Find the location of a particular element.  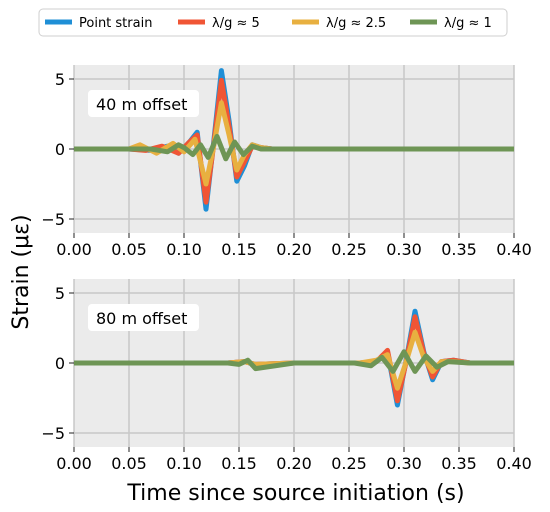

annotation-text: 80 m offset is located at coordinates (141, 318).